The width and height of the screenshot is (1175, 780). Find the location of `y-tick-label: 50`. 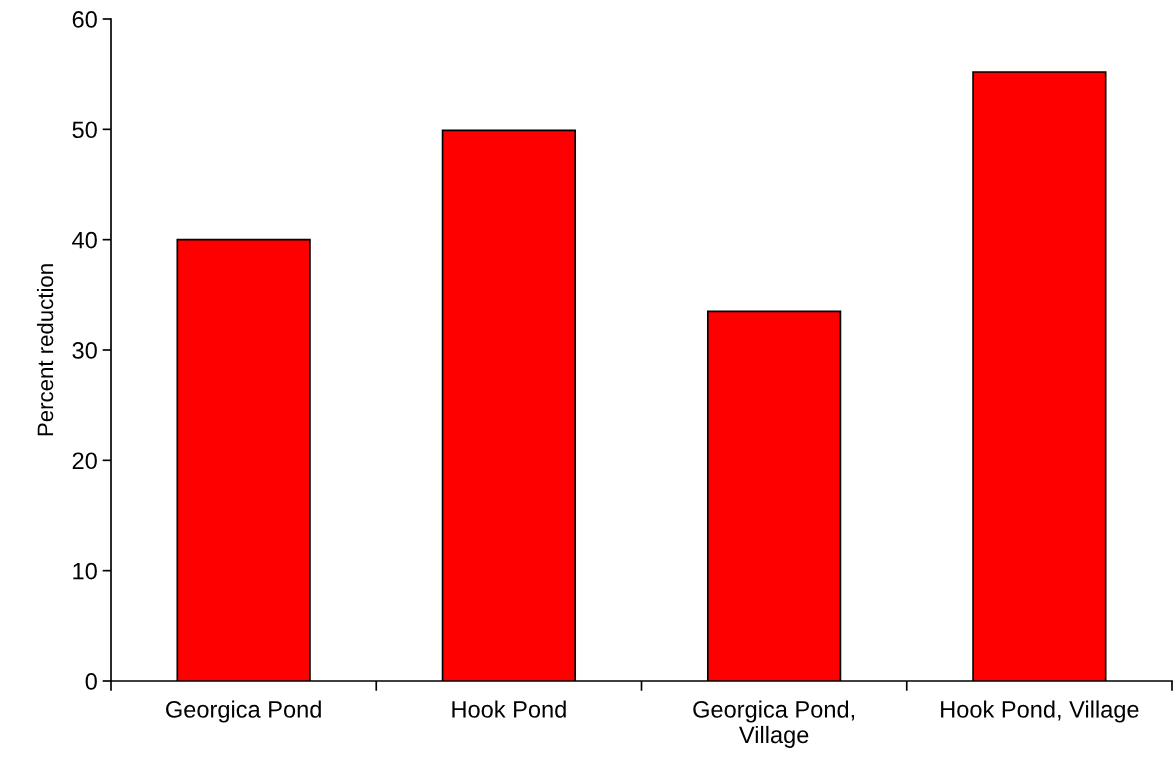

y-tick-label: 50 is located at coordinates (84, 130).